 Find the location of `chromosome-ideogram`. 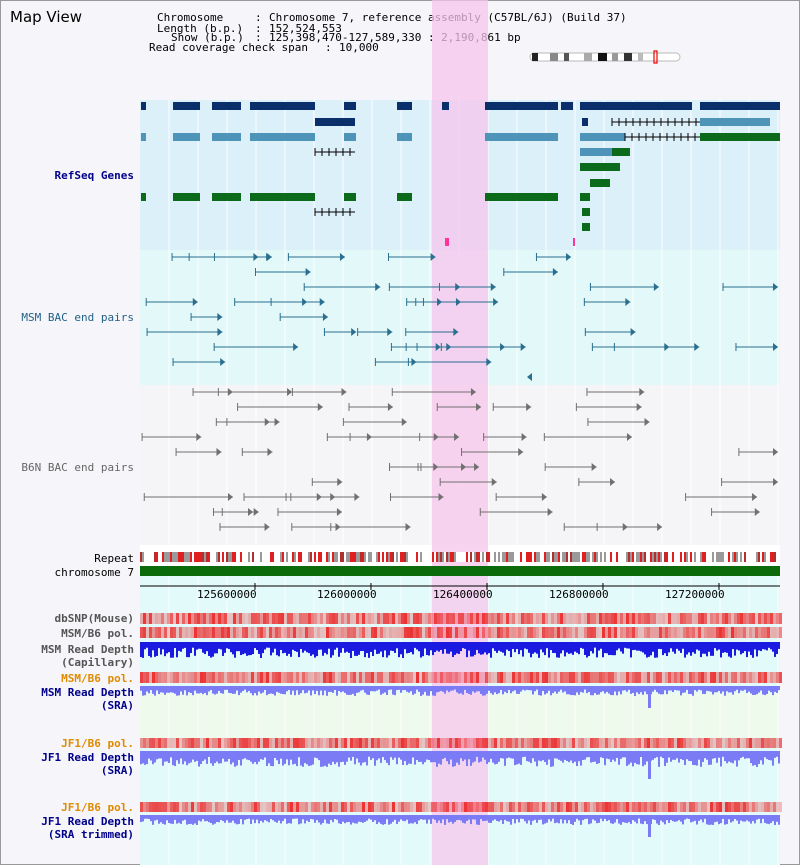

chromosome-ideogram is located at coordinates (607, 57).